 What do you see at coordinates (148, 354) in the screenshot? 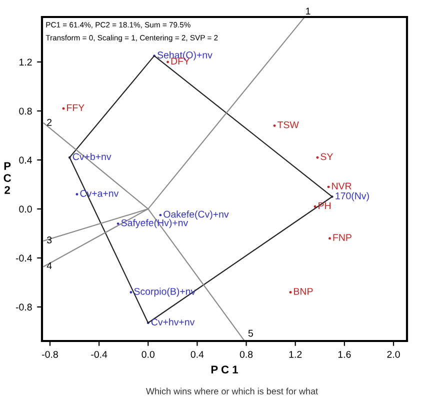
I see `x-tick-label: 0.0` at bounding box center [148, 354].